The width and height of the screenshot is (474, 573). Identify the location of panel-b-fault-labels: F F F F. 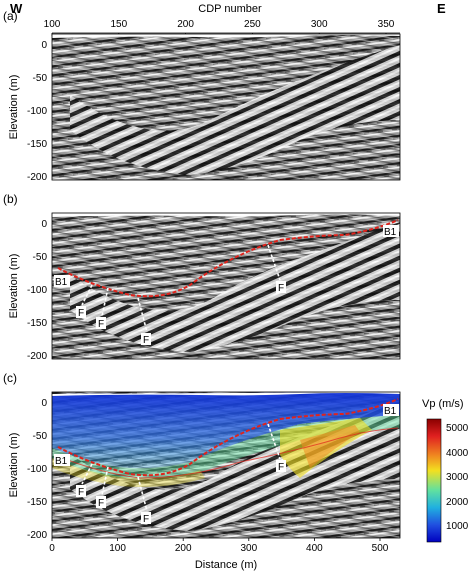
(181, 313).